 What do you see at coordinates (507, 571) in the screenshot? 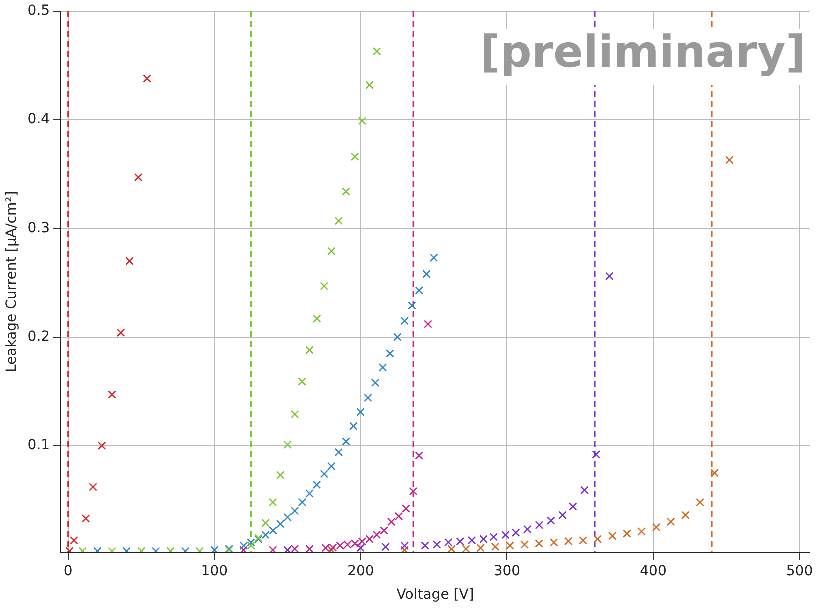
I see `x-tick-label: 300` at bounding box center [507, 571].